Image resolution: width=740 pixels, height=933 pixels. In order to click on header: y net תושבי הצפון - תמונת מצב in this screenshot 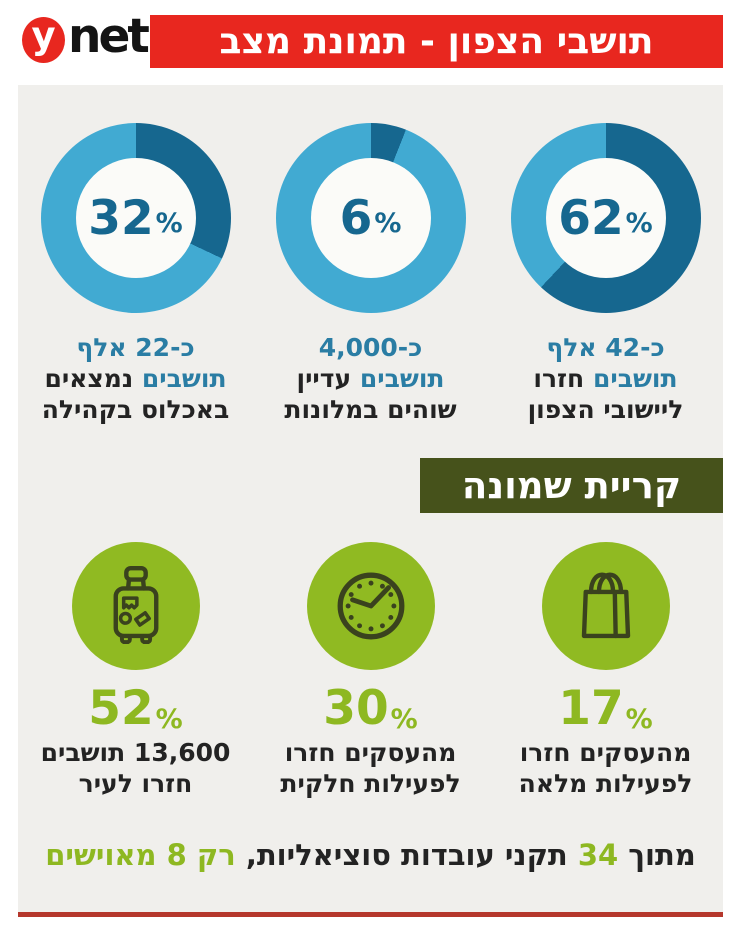, I will do `click(370, 42)`.